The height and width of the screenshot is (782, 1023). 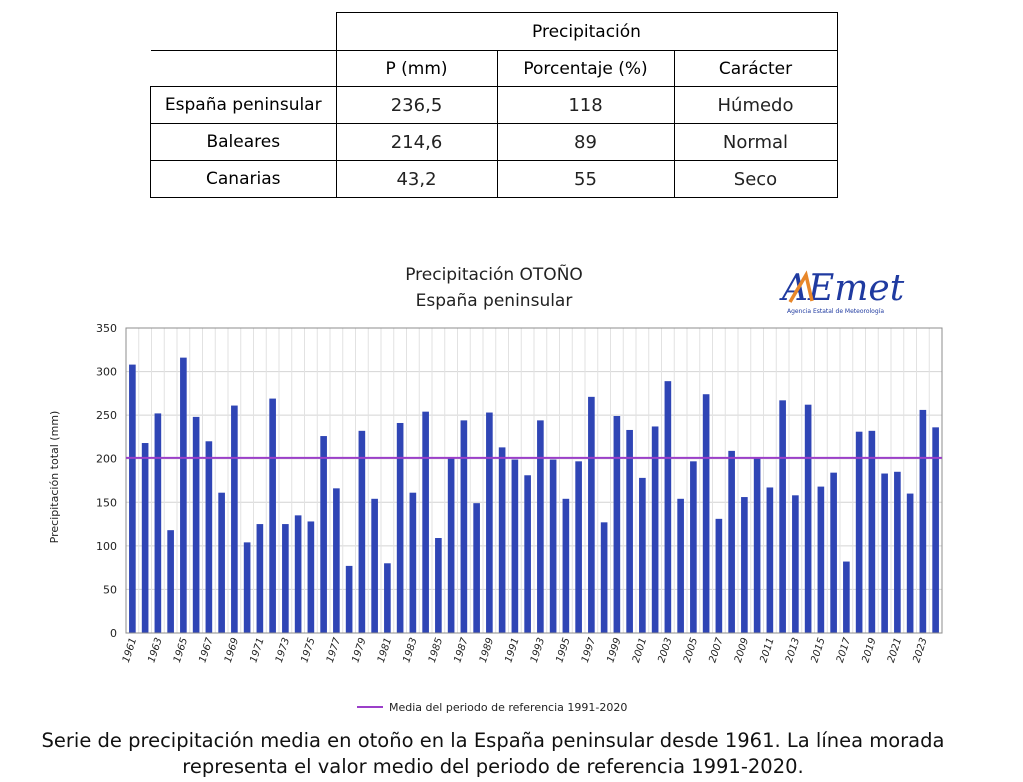 I want to click on x-tick-label: 1989, so click(x=487, y=651).